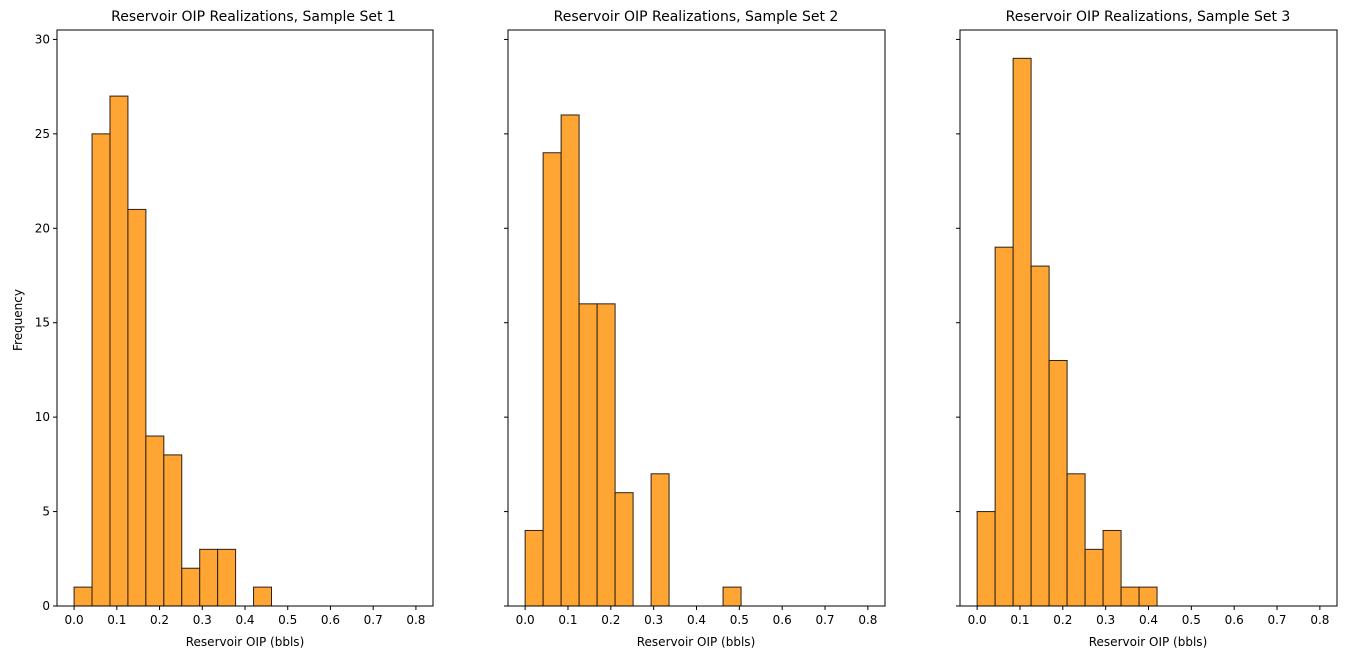 The image size is (1347, 659). What do you see at coordinates (696, 17) in the screenshot?
I see `chart-title: Reservoir OIP Realizations, Sample Set 2` at bounding box center [696, 17].